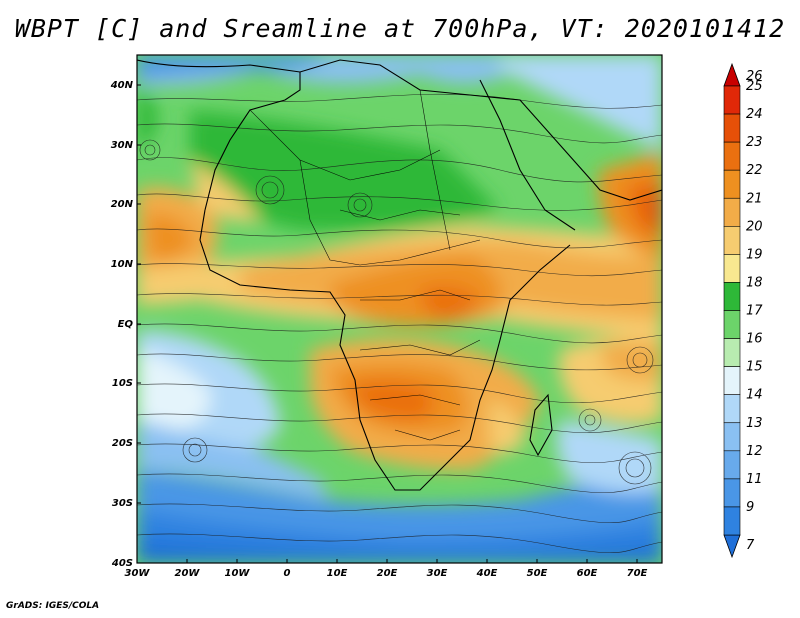 The image size is (800, 618). What do you see at coordinates (754, 367) in the screenshot?
I see `colorbar-label: 15` at bounding box center [754, 367].